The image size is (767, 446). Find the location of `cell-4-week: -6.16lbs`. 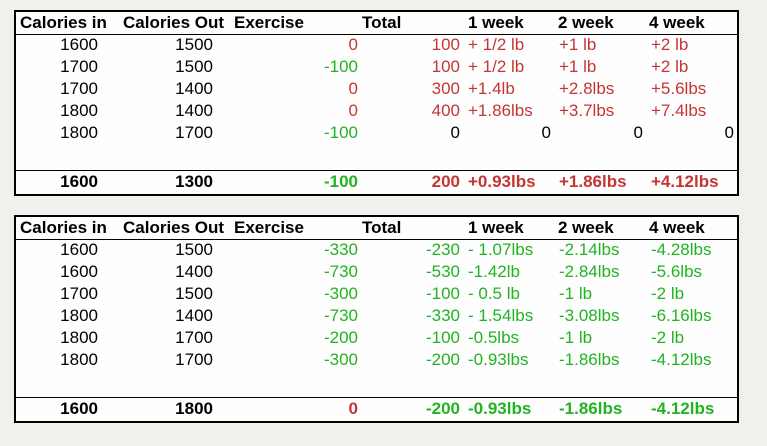

cell-4-week: -6.16lbs is located at coordinates (681, 315).